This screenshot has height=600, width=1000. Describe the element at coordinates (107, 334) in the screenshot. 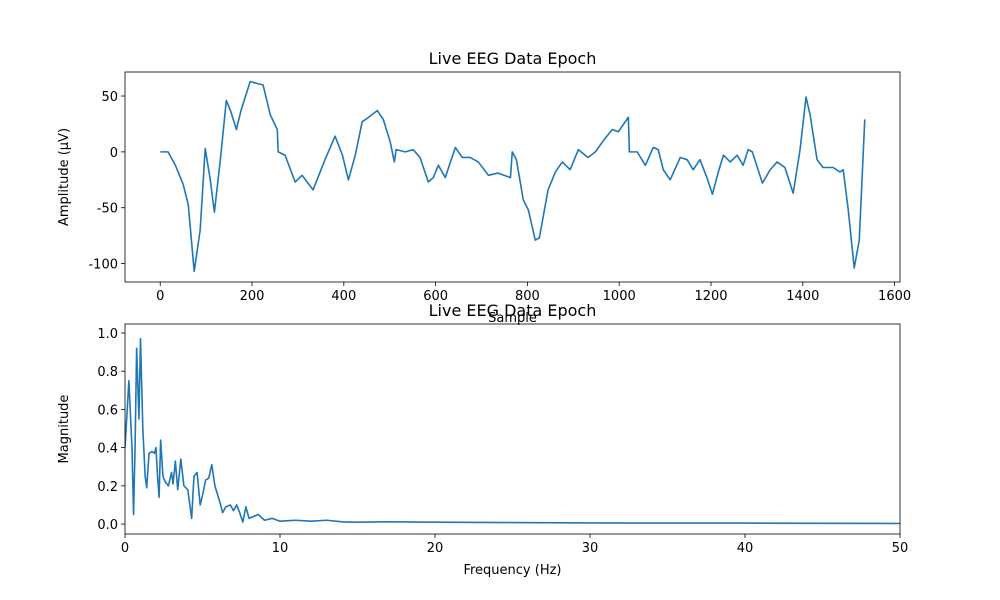

I see `y-tick-label: 1.0` at that location.